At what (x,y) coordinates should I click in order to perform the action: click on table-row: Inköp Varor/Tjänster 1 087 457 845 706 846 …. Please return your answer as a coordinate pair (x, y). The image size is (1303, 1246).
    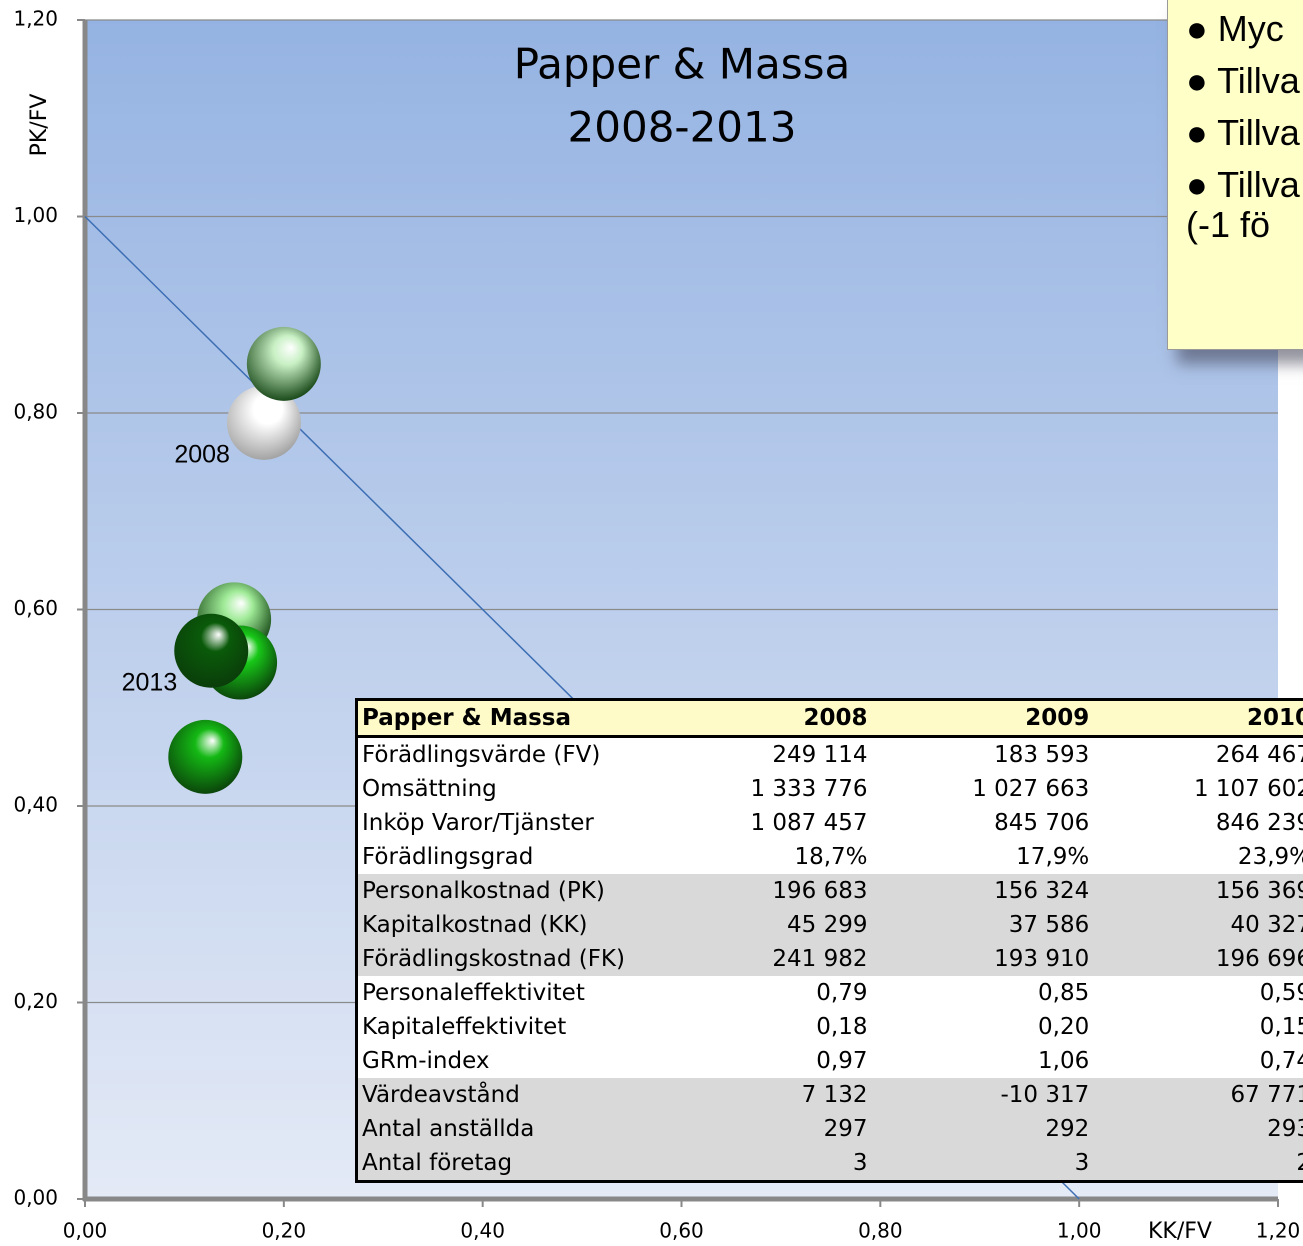
    Looking at the image, I should click on (830, 823).